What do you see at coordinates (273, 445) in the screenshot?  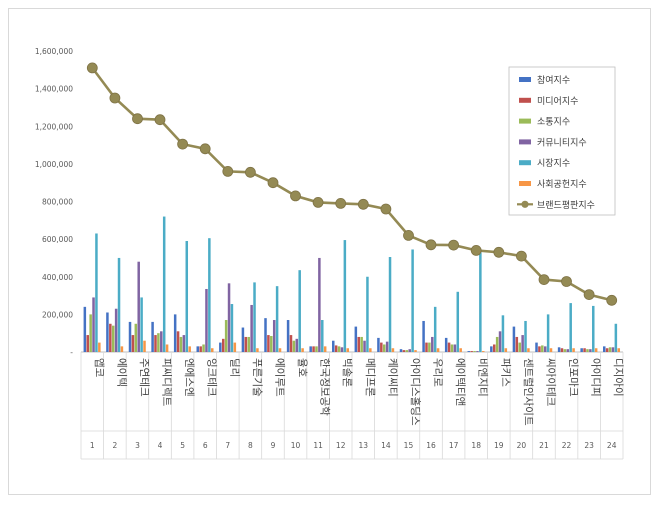 I see `index-label: 9` at bounding box center [273, 445].